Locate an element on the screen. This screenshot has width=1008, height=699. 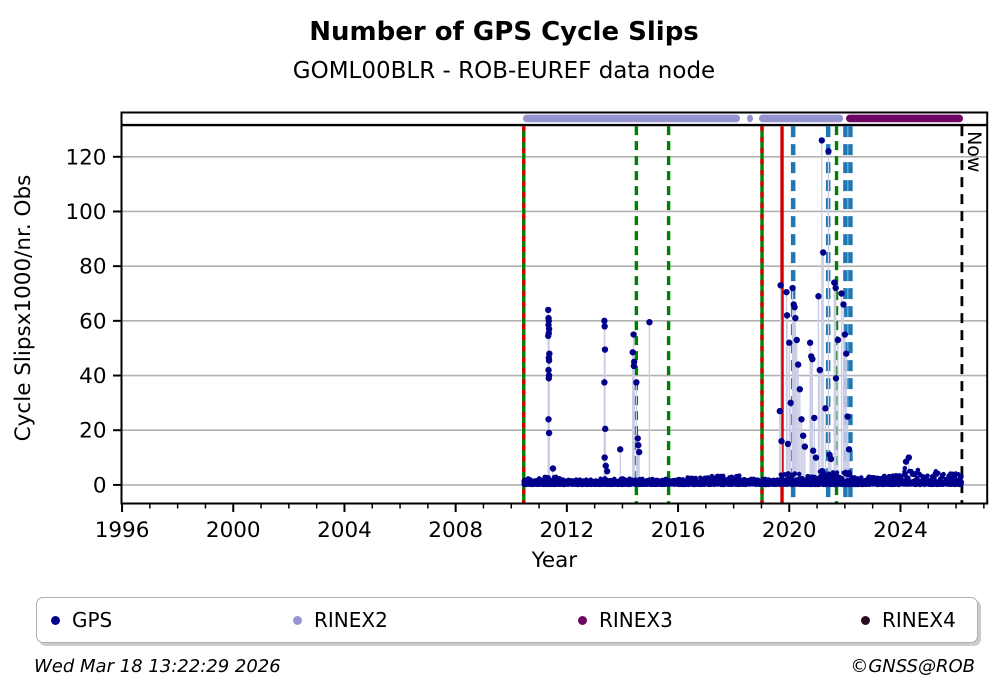
rinex3-marker-icon is located at coordinates (582, 620).